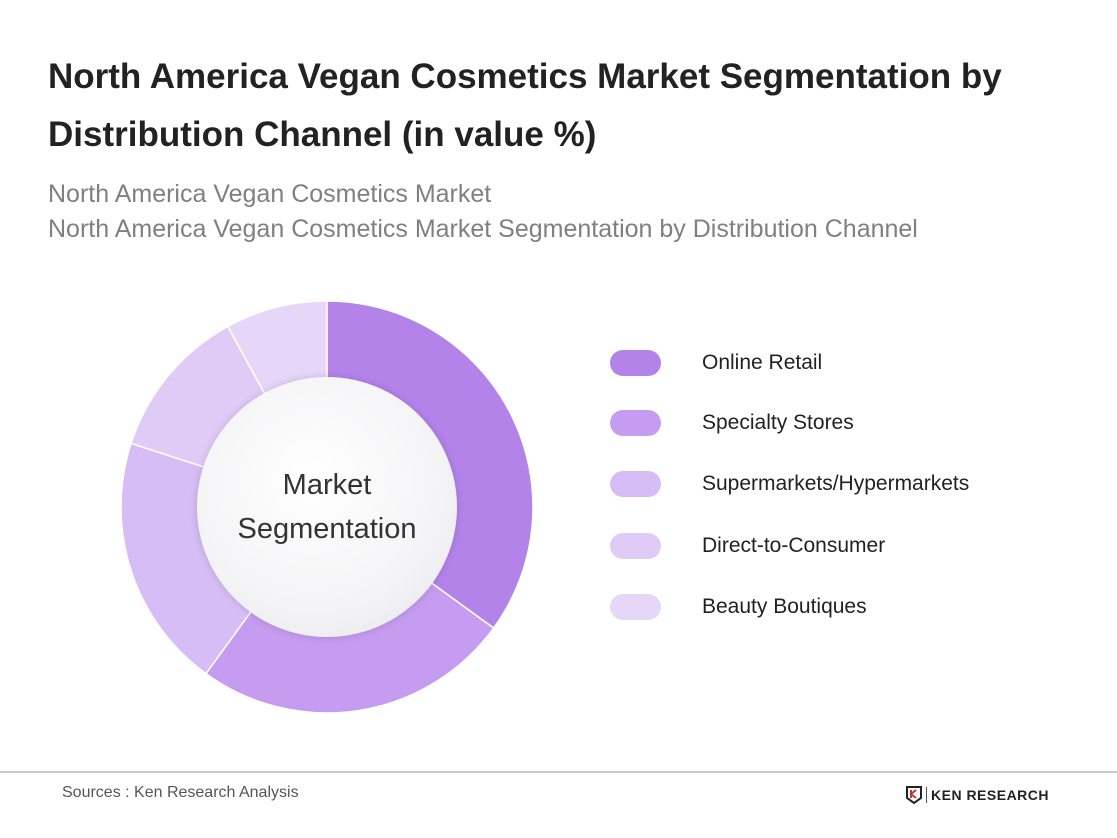 The height and width of the screenshot is (838, 1117). I want to click on footer-divider, so click(558, 772).